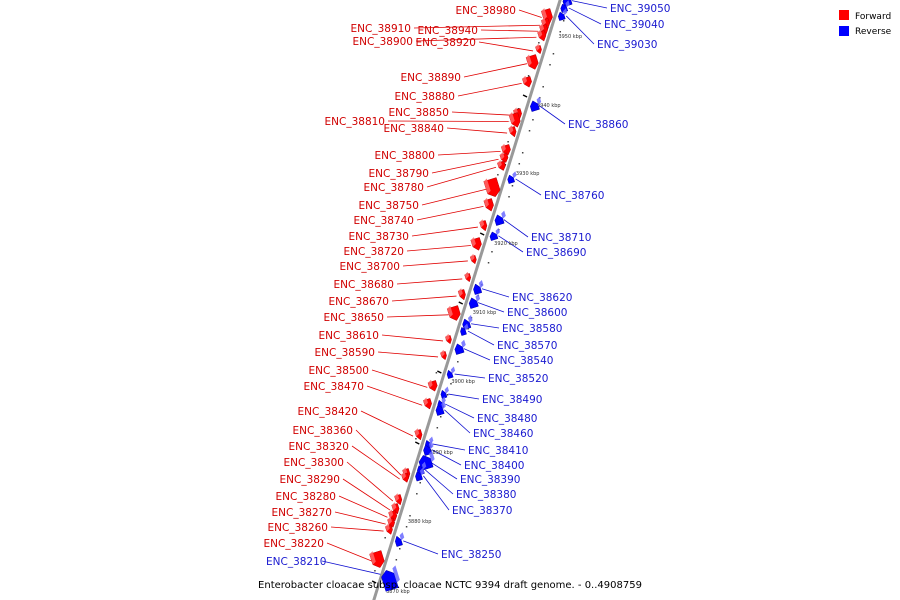 This screenshot has height=600, width=900. Describe the element at coordinates (463, 382) in the screenshot. I see `tick-label: 3900 kbp` at that location.